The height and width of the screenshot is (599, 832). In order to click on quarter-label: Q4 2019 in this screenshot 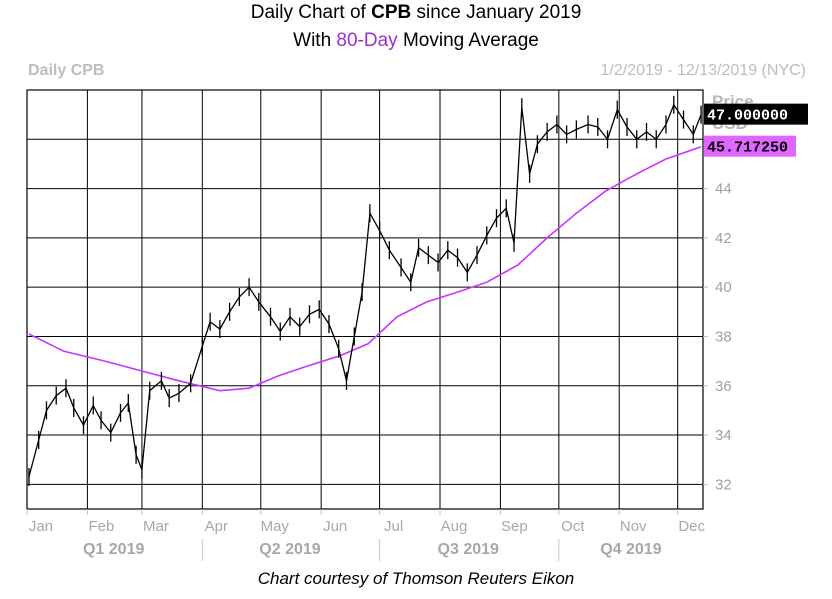, I will do `click(630, 549)`.